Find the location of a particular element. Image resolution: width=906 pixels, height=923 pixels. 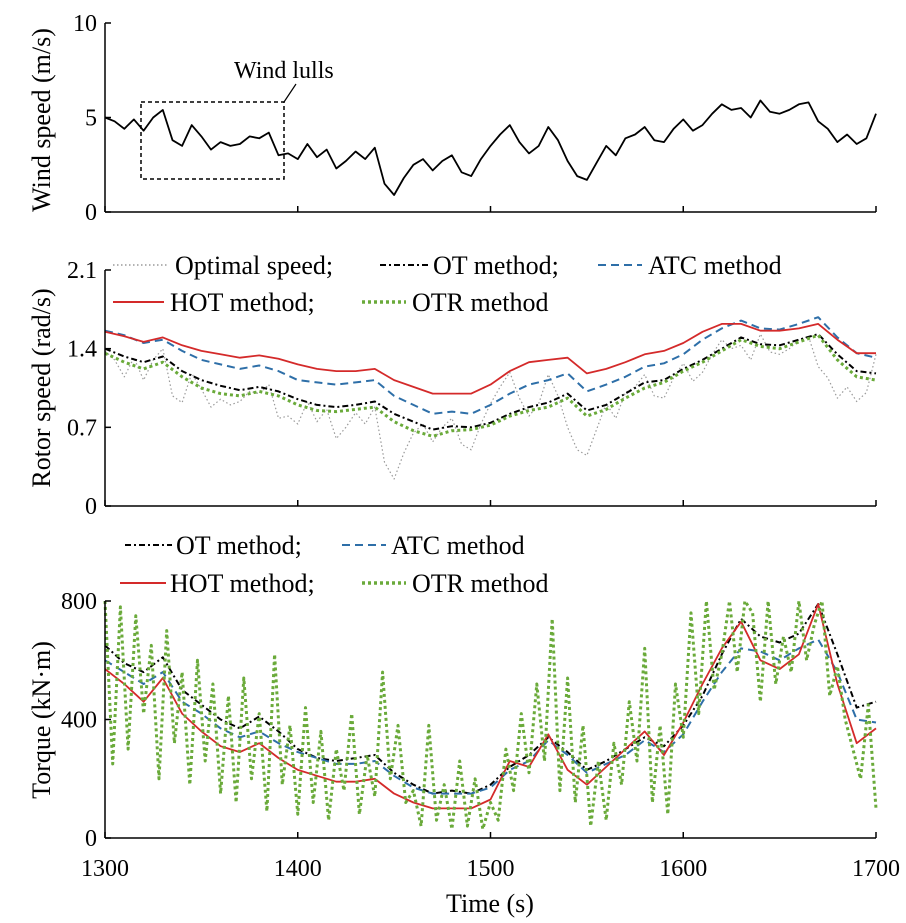

legend-label-hot-torque: HOT method; is located at coordinates (242, 583).